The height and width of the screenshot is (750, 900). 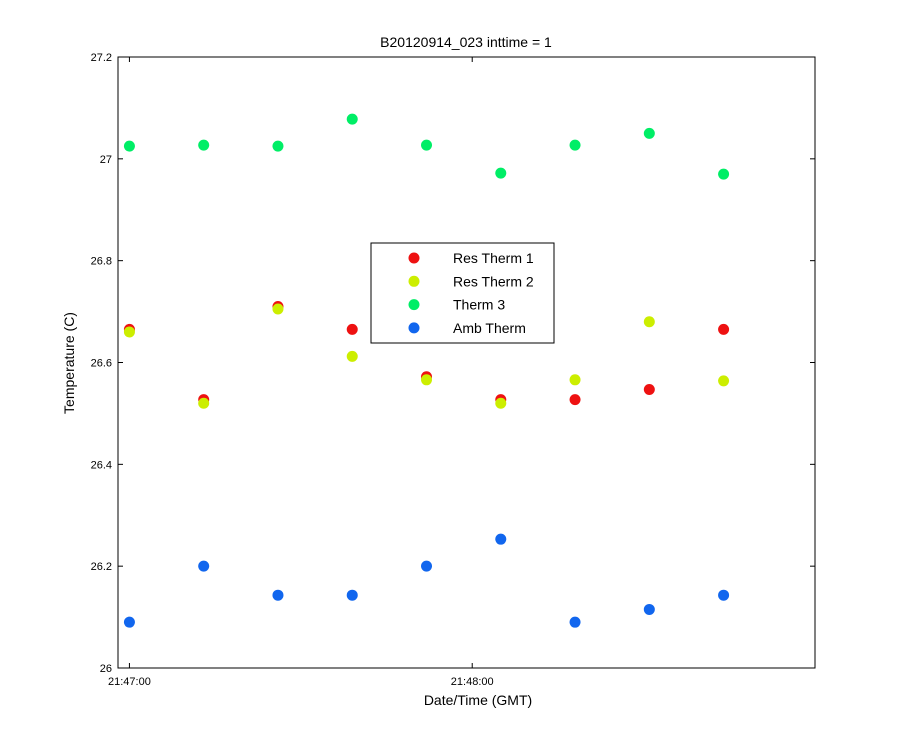 I want to click on y-axis-title: Temperature (C), so click(x=69, y=363).